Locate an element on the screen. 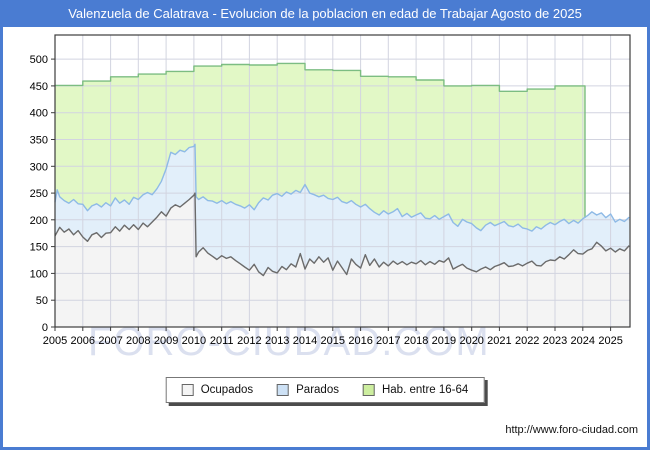 Image resolution: width=650 pixels, height=450 pixels. svg-text: 2019 is located at coordinates (444, 341).